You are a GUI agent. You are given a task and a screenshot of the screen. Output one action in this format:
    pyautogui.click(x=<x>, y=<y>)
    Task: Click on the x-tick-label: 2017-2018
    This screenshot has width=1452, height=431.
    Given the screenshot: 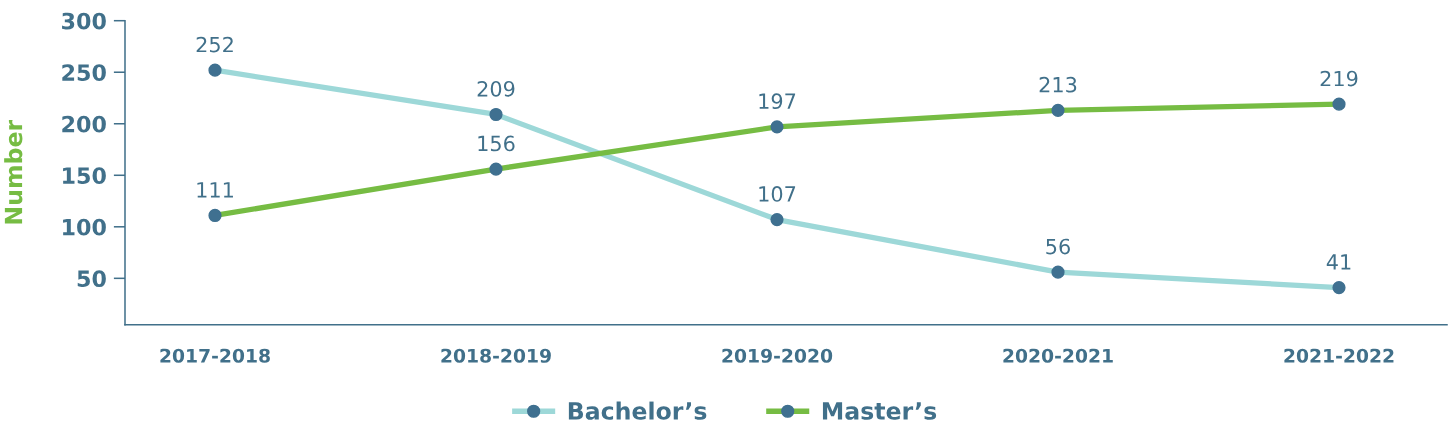 What is the action you would take?
    pyautogui.click(x=215, y=355)
    